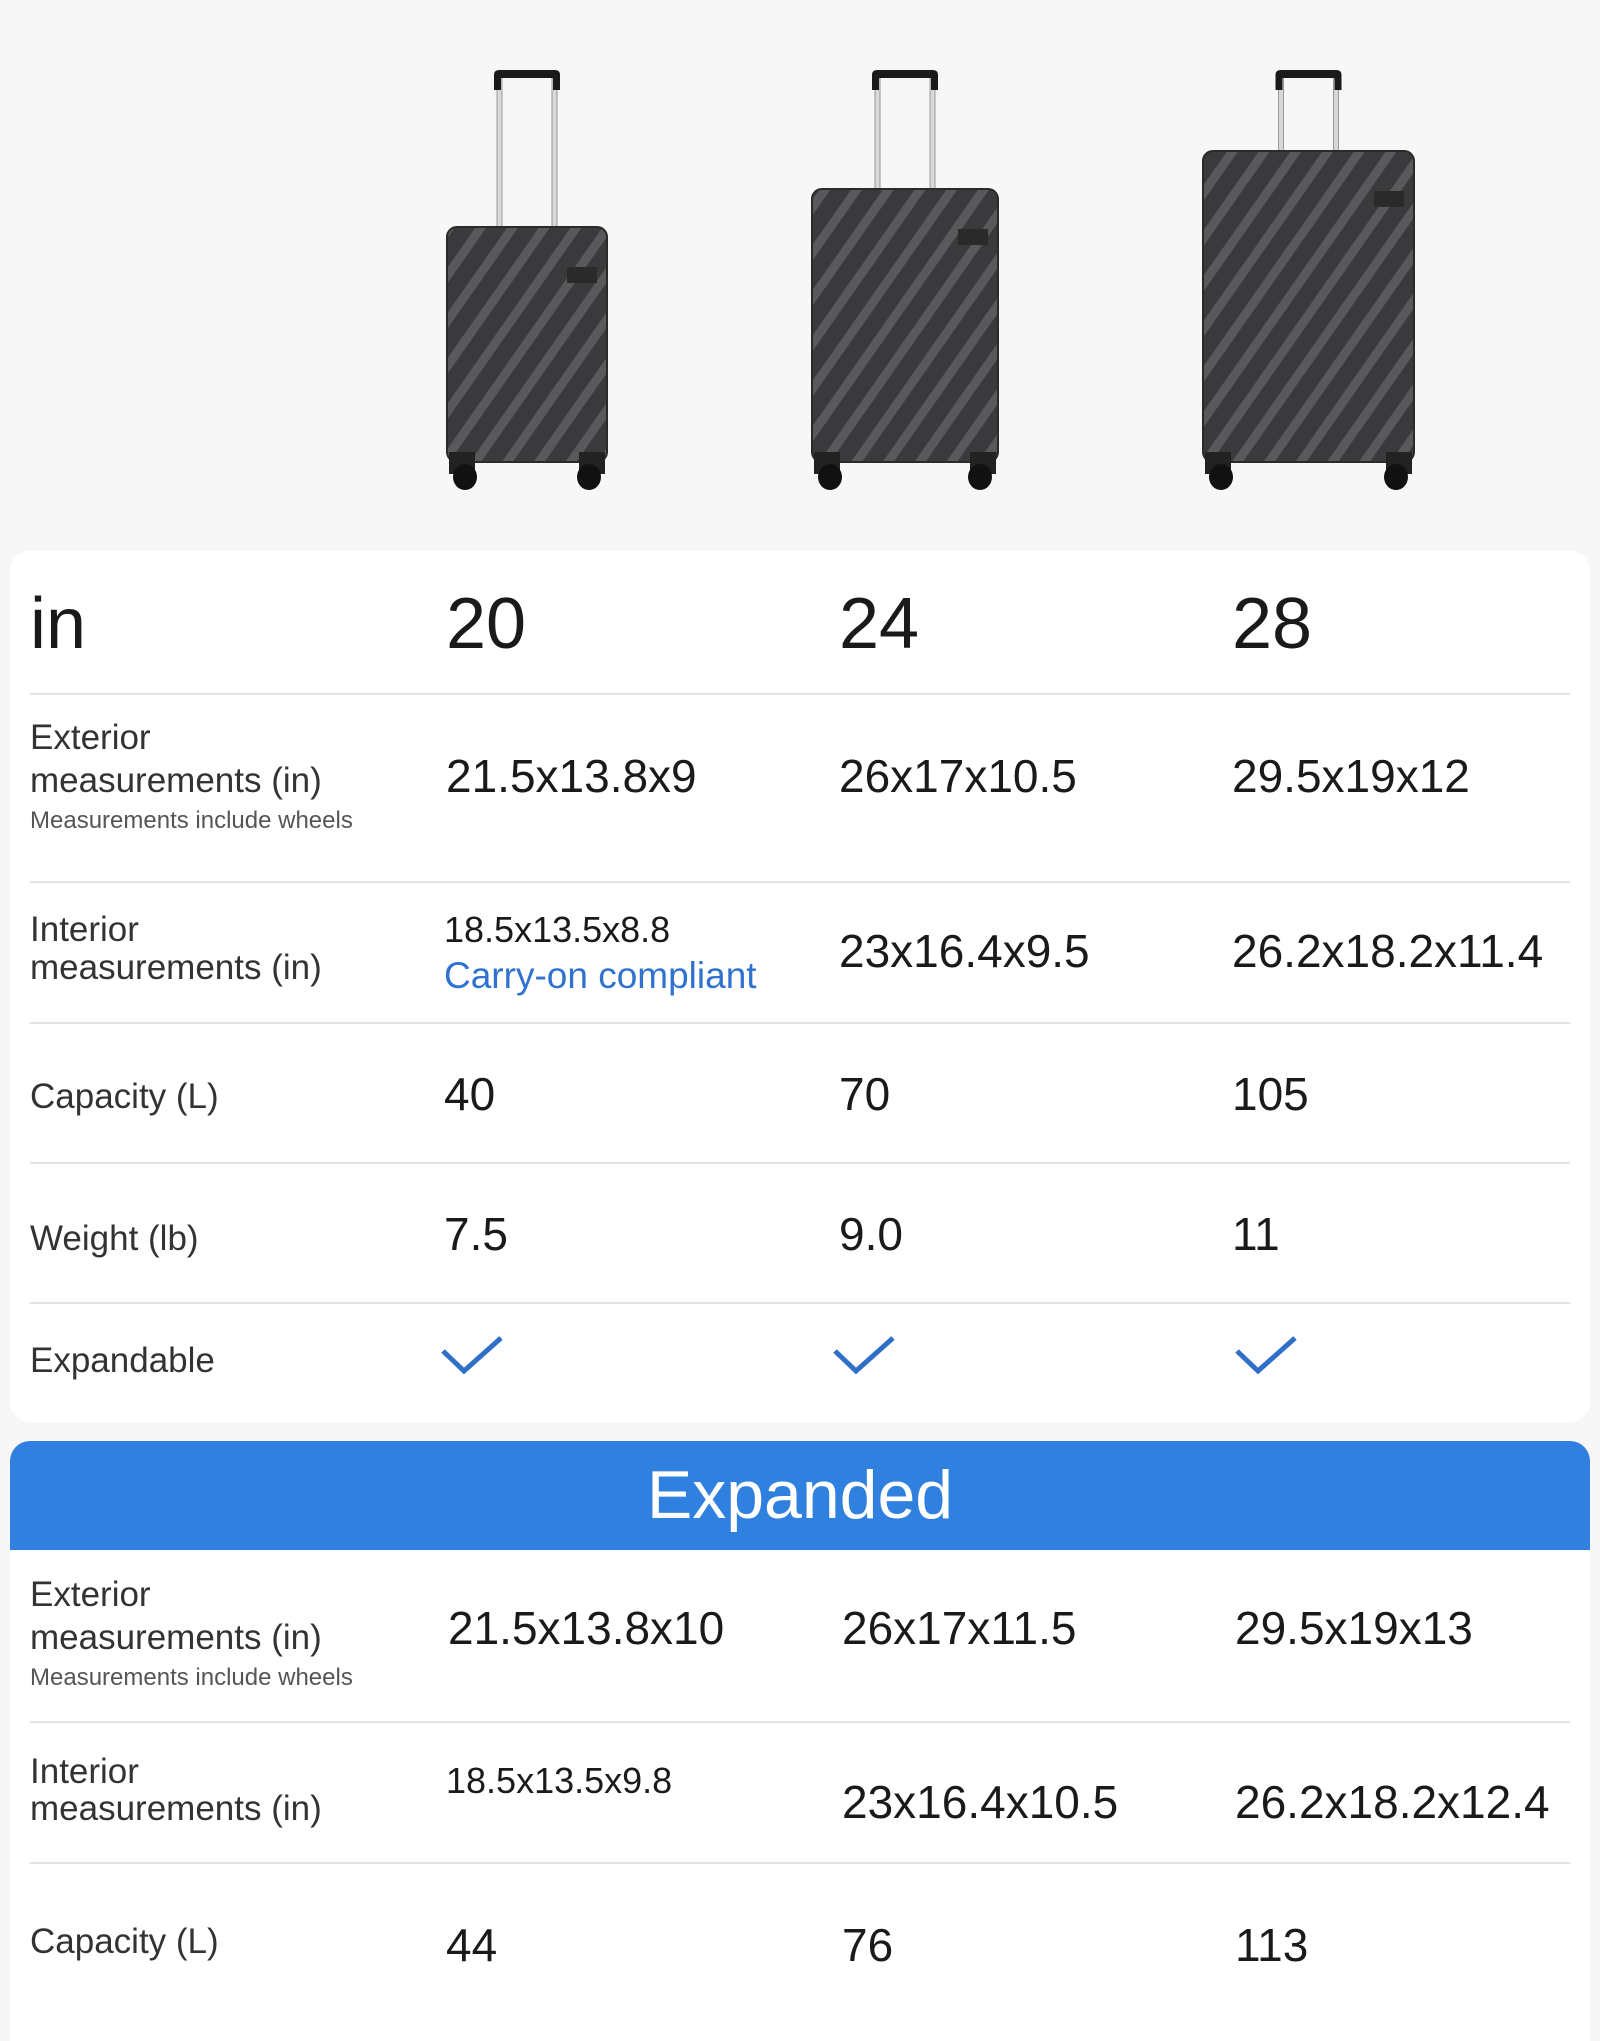 This screenshot has width=1600, height=2041. Describe the element at coordinates (476, 1234) in the screenshot. I see `weight-value: 7.5` at that location.